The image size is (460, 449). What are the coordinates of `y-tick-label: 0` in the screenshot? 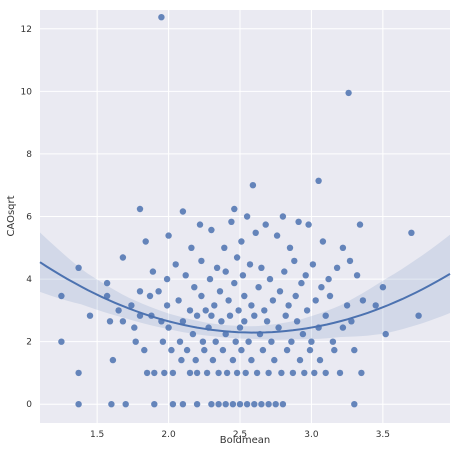 It's located at (29, 405).